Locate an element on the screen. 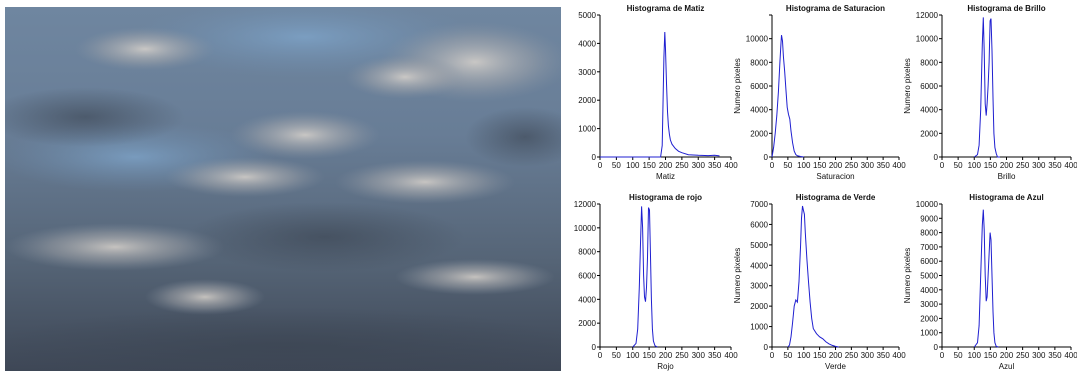 This screenshot has width=1077, height=374. x-axis-label: Brillo is located at coordinates (1007, 176).